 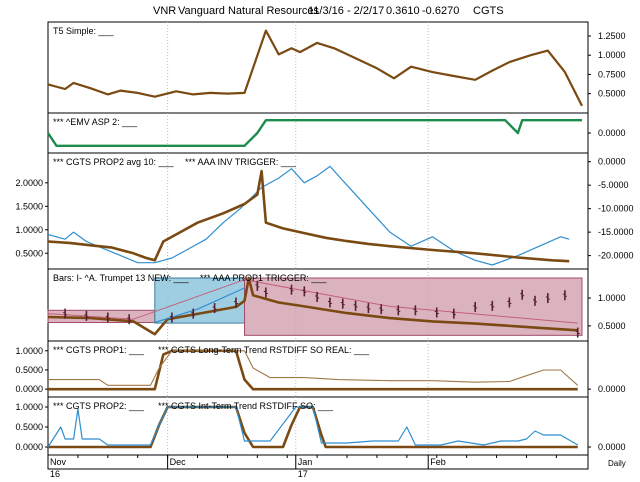 What do you see at coordinates (440, 11) in the screenshot?
I see `header-change: -0.6270` at bounding box center [440, 11].